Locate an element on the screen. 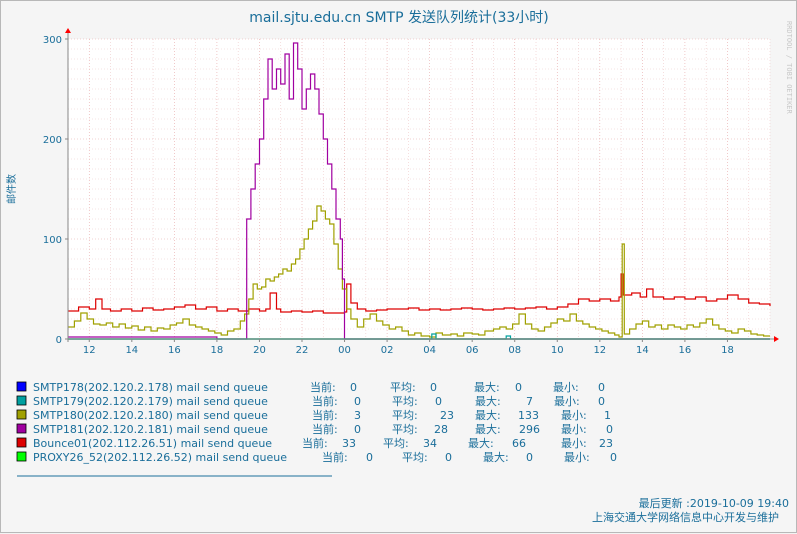  x-tick-label: 04 is located at coordinates (429, 350).